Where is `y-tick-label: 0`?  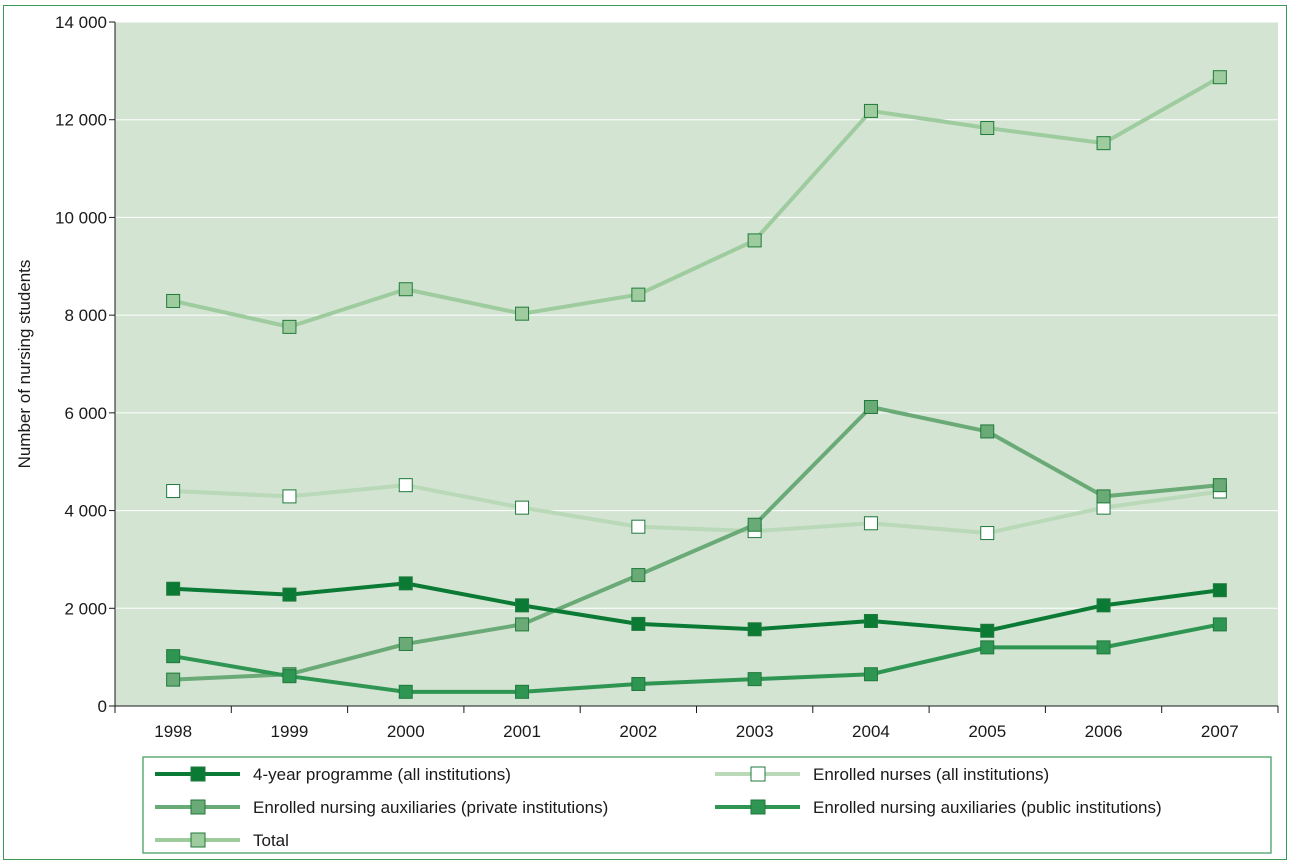 y-tick-label: 0 is located at coordinates (102, 706).